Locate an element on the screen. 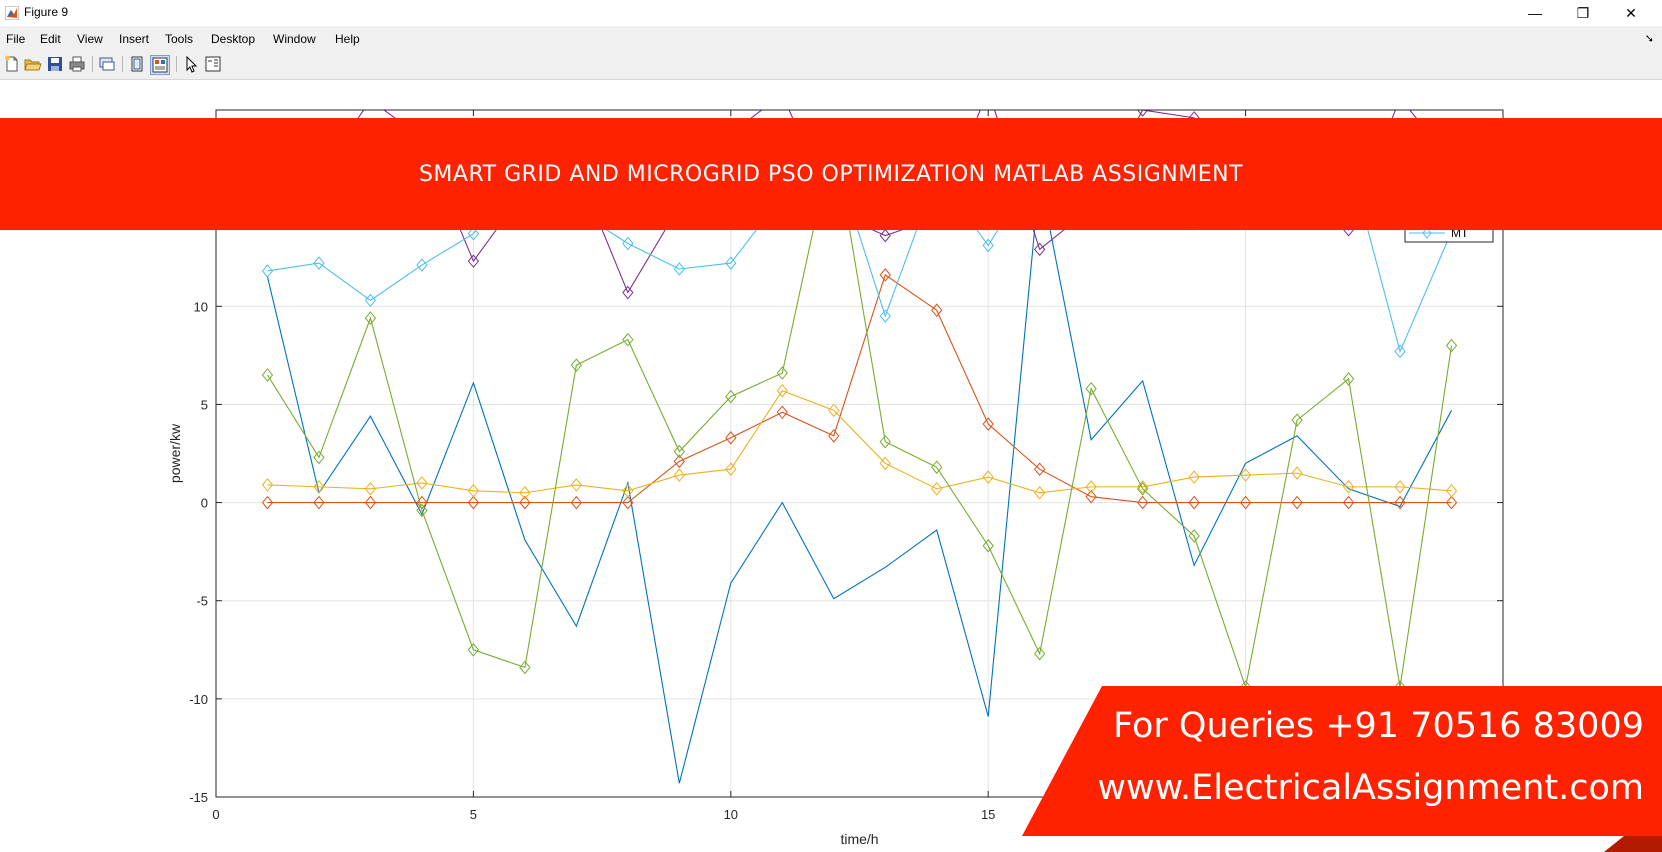 This screenshot has width=1662, height=852. x-tick-label: 5 is located at coordinates (473, 814).